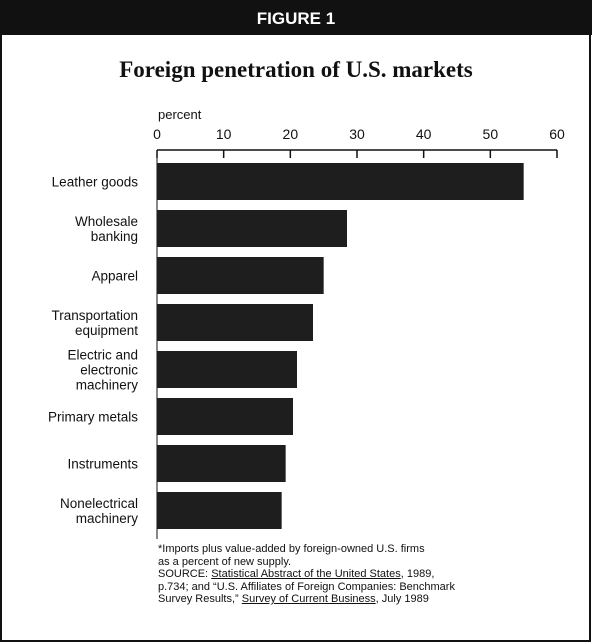 The image size is (592, 643). I want to click on x-tick-label: 10, so click(224, 134).